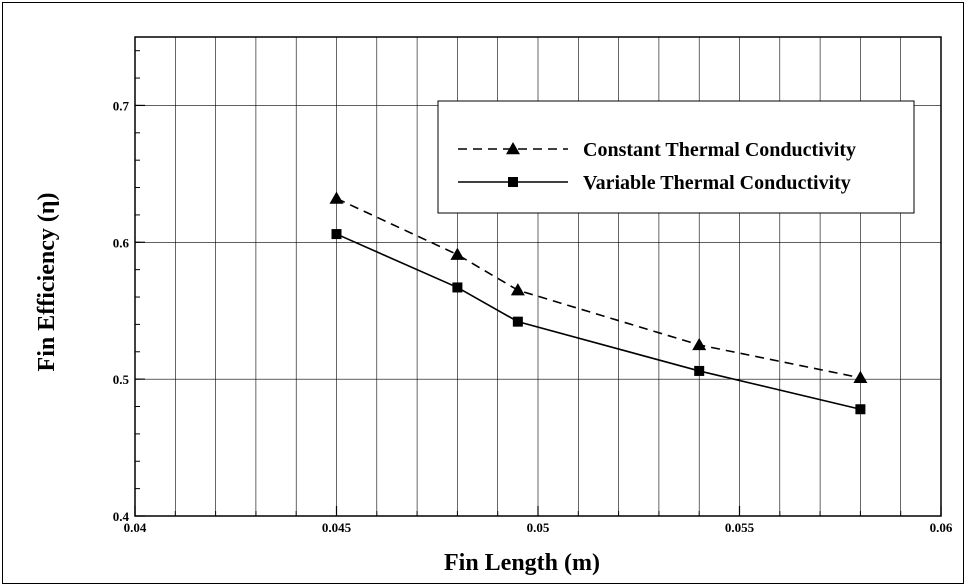 This screenshot has width=968, height=587. I want to click on x-tick-label: 0.055, so click(740, 527).